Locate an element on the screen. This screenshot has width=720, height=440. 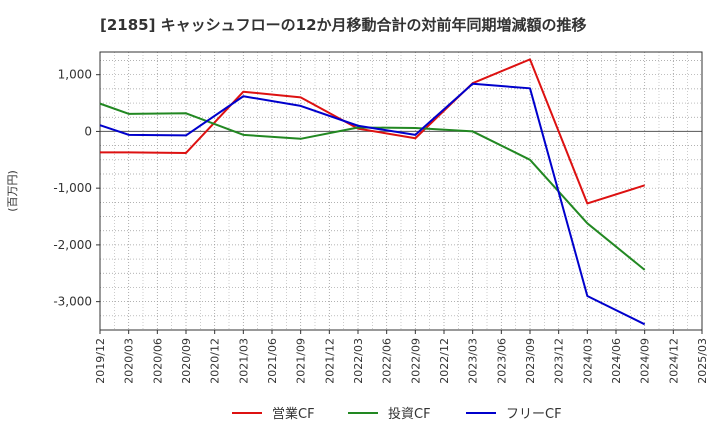
y-axis-label: (百万円) is located at coordinates (12, 191).